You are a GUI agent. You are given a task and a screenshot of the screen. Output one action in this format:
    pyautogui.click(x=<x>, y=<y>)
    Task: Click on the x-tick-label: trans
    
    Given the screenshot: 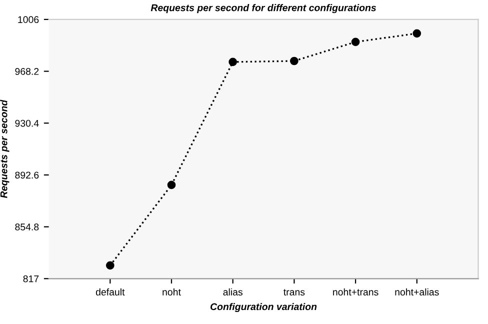 What is the action you would take?
    pyautogui.click(x=294, y=292)
    